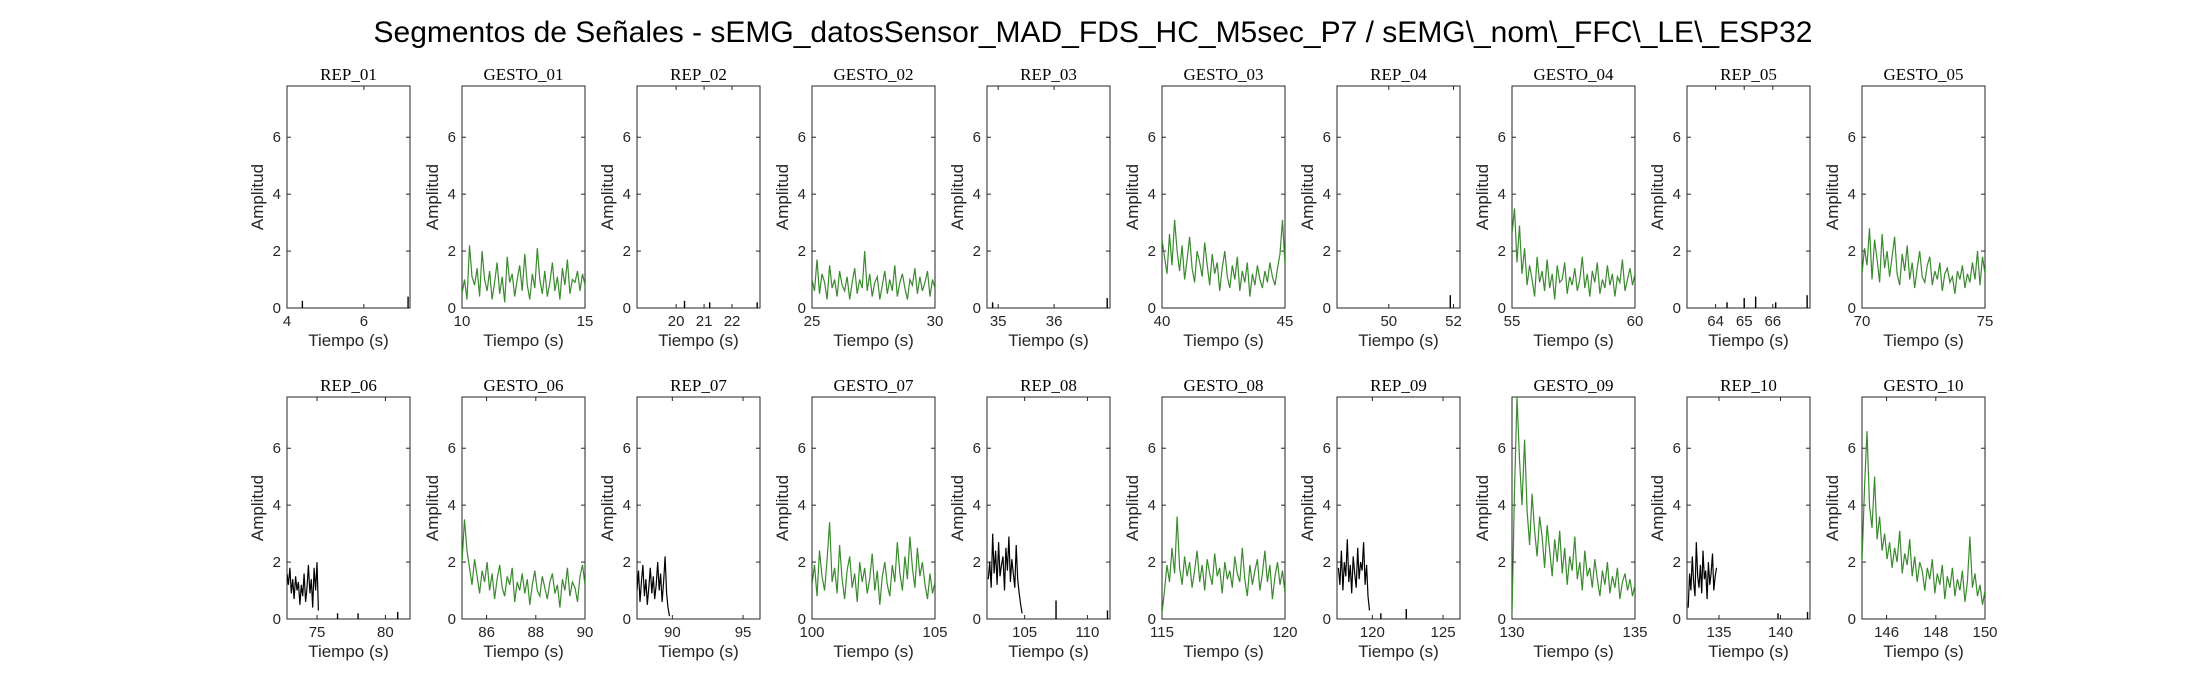  I want to click on x-tick-label: 140, so click(1780, 632).